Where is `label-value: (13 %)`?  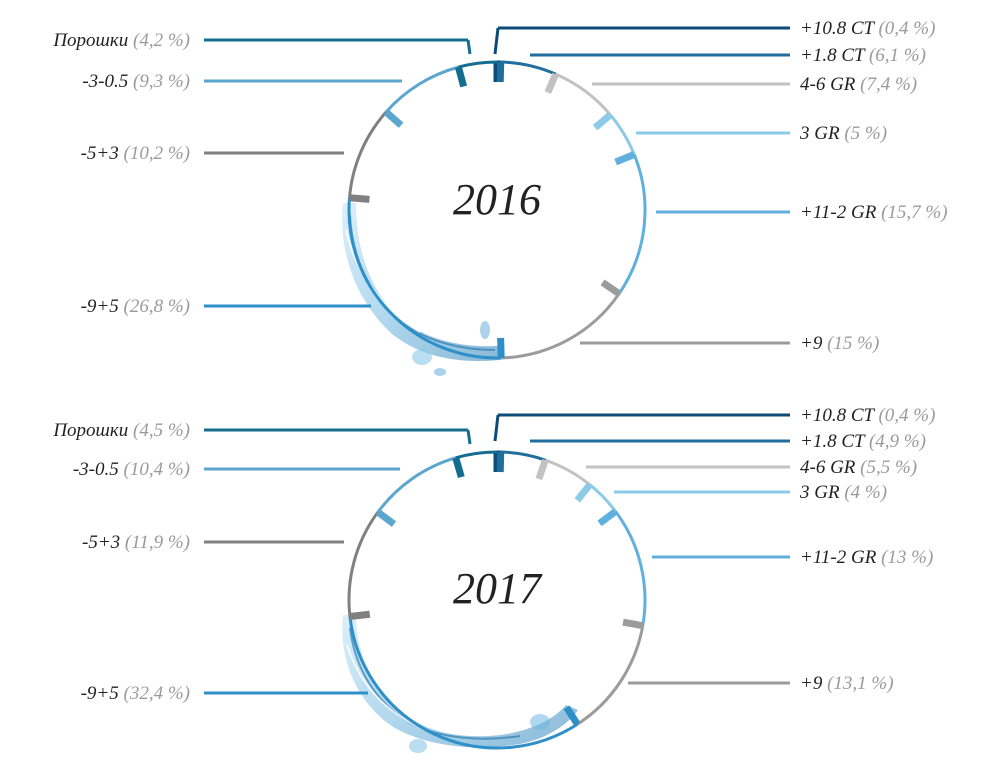 label-value: (13 %) is located at coordinates (907, 557).